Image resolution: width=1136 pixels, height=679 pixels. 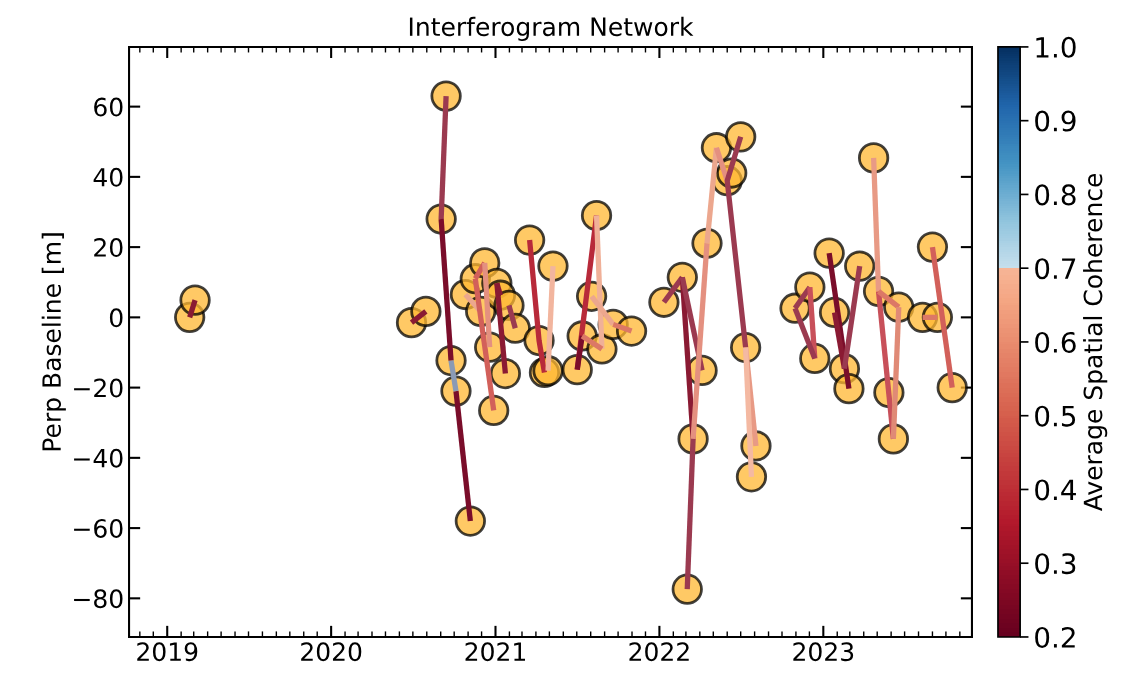 I want to click on color-bar-label: 0.3, so click(x=1055, y=564).